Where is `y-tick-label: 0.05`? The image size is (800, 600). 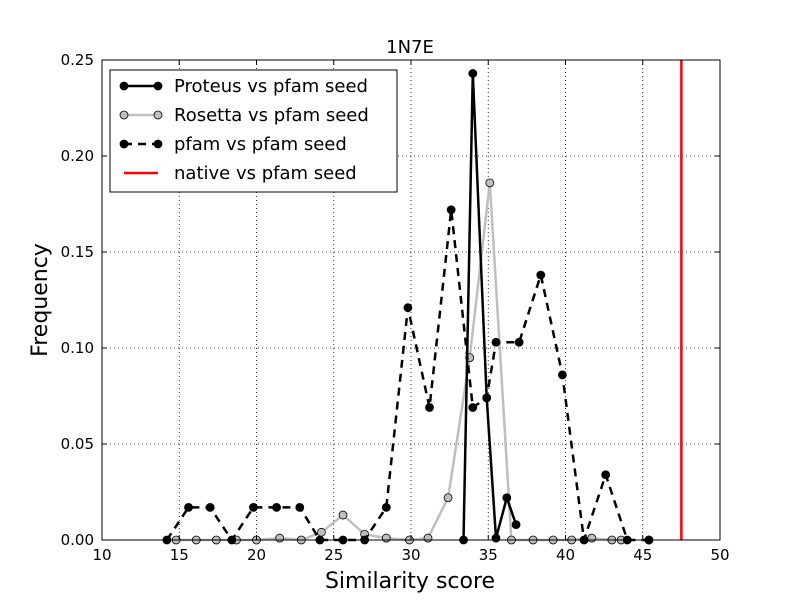 y-tick-label: 0.05 is located at coordinates (77, 444).